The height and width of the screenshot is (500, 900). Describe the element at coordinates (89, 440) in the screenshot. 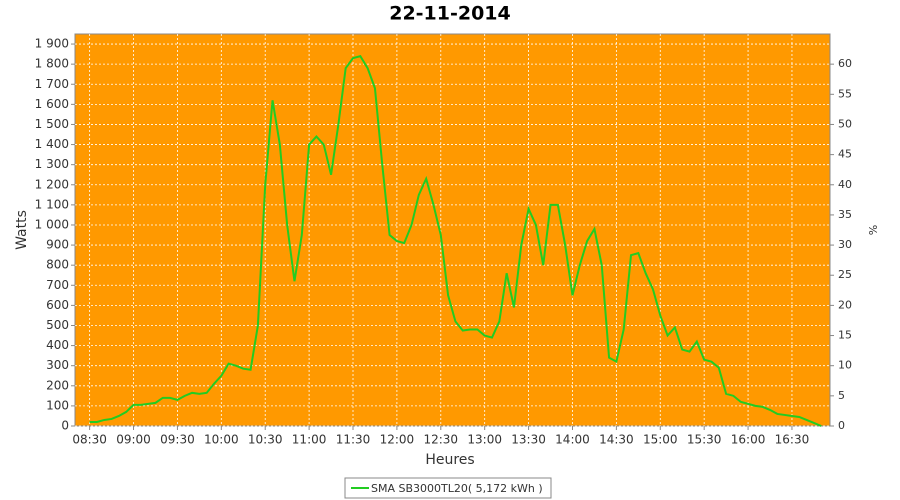

I see `x-tick-label: 08:30` at that location.